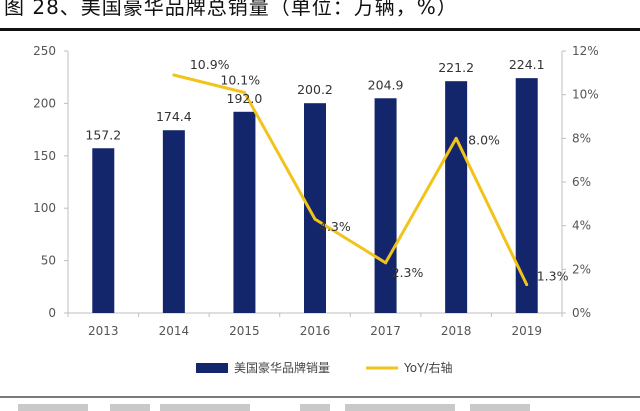  Describe the element at coordinates (231, 9) in the screenshot. I see `figure-title: 图 28、美国豪华品牌总销量（单位：万辆，%）` at that location.